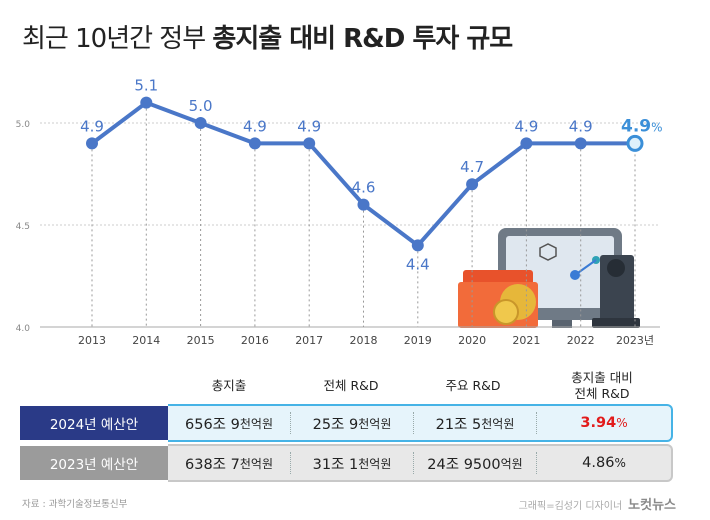 The image size is (710, 520). What do you see at coordinates (642, 126) in the screenshot?
I see `data-label-highlight: 4.9%` at bounding box center [642, 126].